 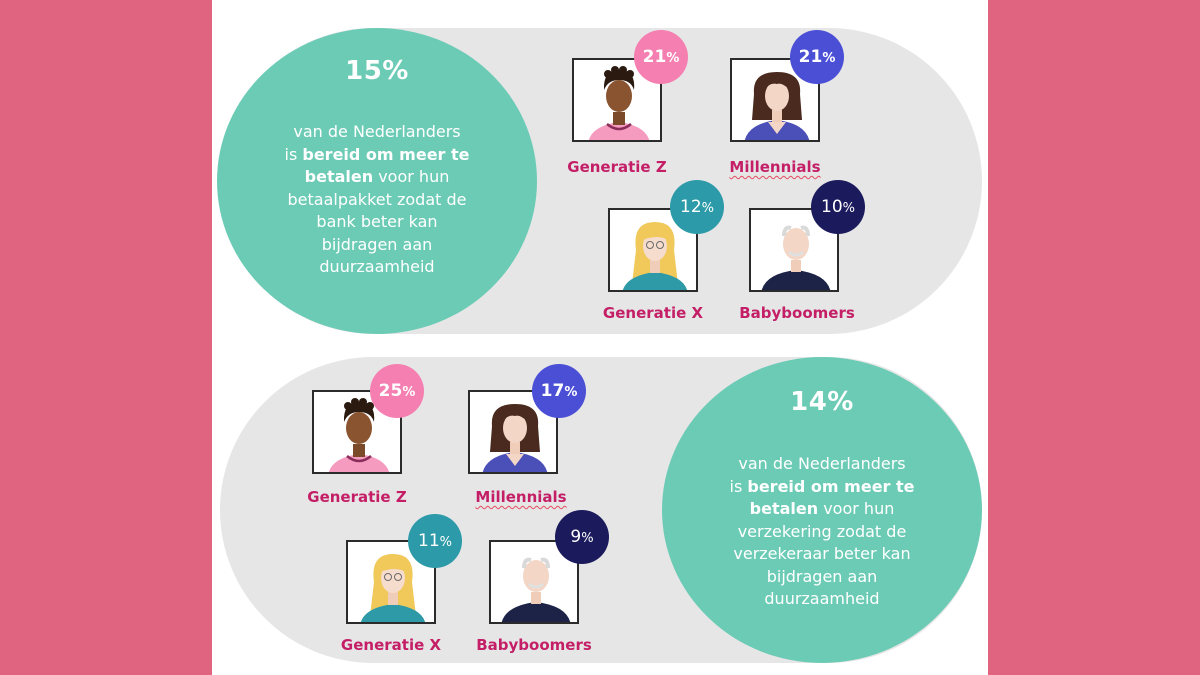 I want to click on top-desc-line-5: bank beter kan, so click(x=377, y=221).